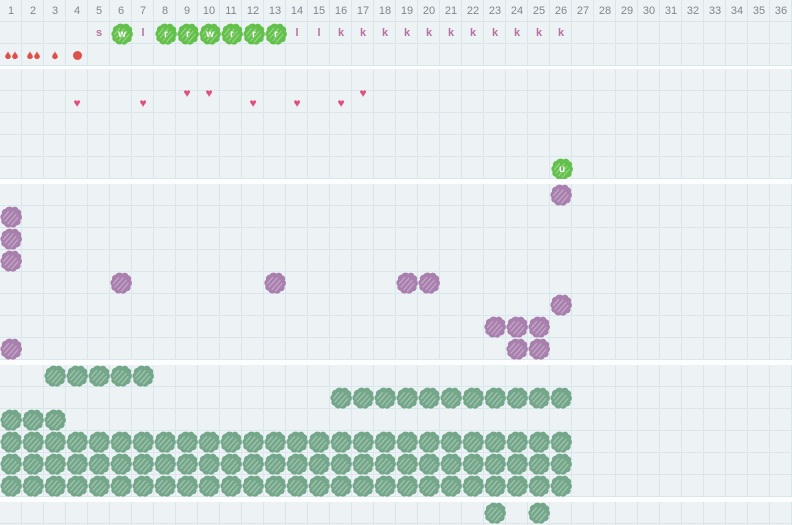 This screenshot has height=525, width=792. What do you see at coordinates (297, 33) in the screenshot?
I see `observation-letter: l` at bounding box center [297, 33].